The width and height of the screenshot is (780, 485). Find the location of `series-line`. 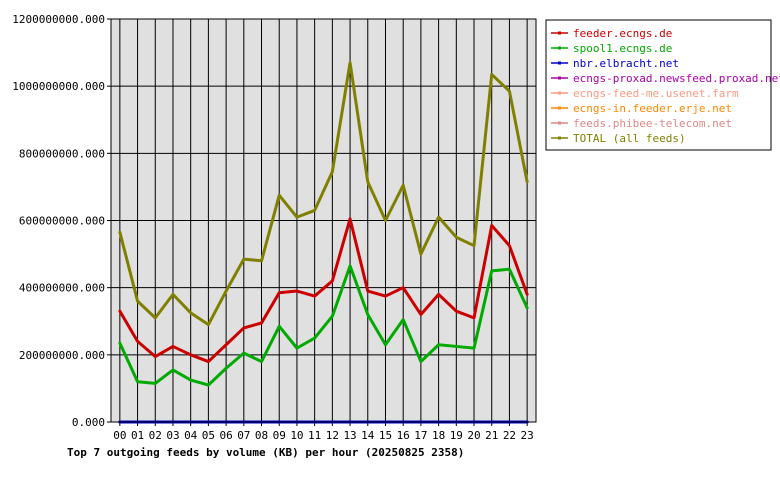

series-line is located at coordinates (323, 325).